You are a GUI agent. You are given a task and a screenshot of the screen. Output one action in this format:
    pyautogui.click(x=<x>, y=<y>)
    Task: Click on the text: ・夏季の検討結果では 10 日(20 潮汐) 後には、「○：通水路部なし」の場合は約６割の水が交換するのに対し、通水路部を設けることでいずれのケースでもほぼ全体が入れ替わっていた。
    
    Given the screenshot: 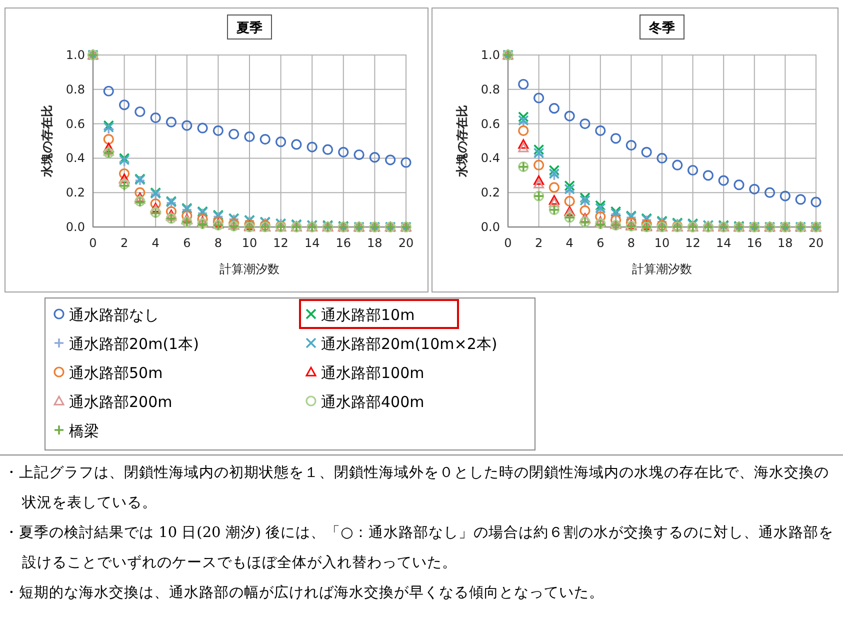 What is the action you would take?
    pyautogui.click(x=419, y=548)
    